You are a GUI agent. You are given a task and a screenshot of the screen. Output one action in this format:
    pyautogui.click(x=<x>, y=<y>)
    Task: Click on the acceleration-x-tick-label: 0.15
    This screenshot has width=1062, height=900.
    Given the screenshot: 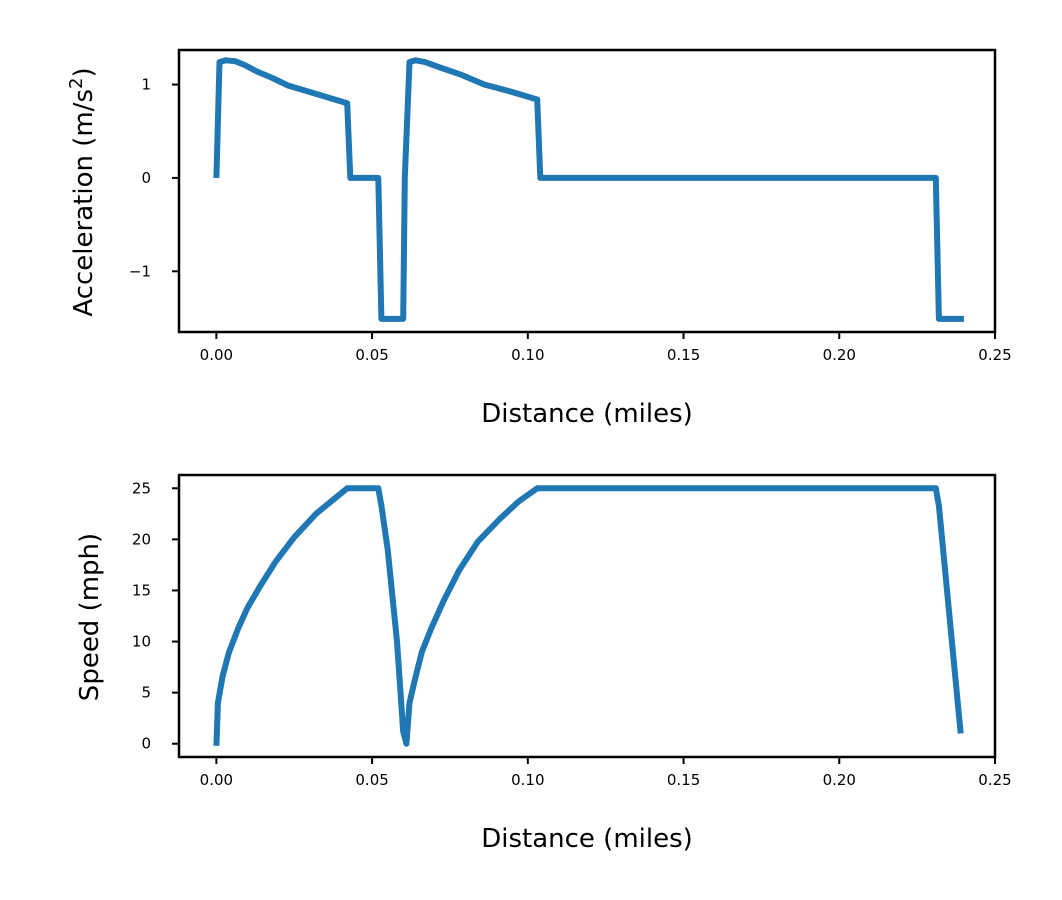 What is the action you would take?
    pyautogui.click(x=683, y=355)
    